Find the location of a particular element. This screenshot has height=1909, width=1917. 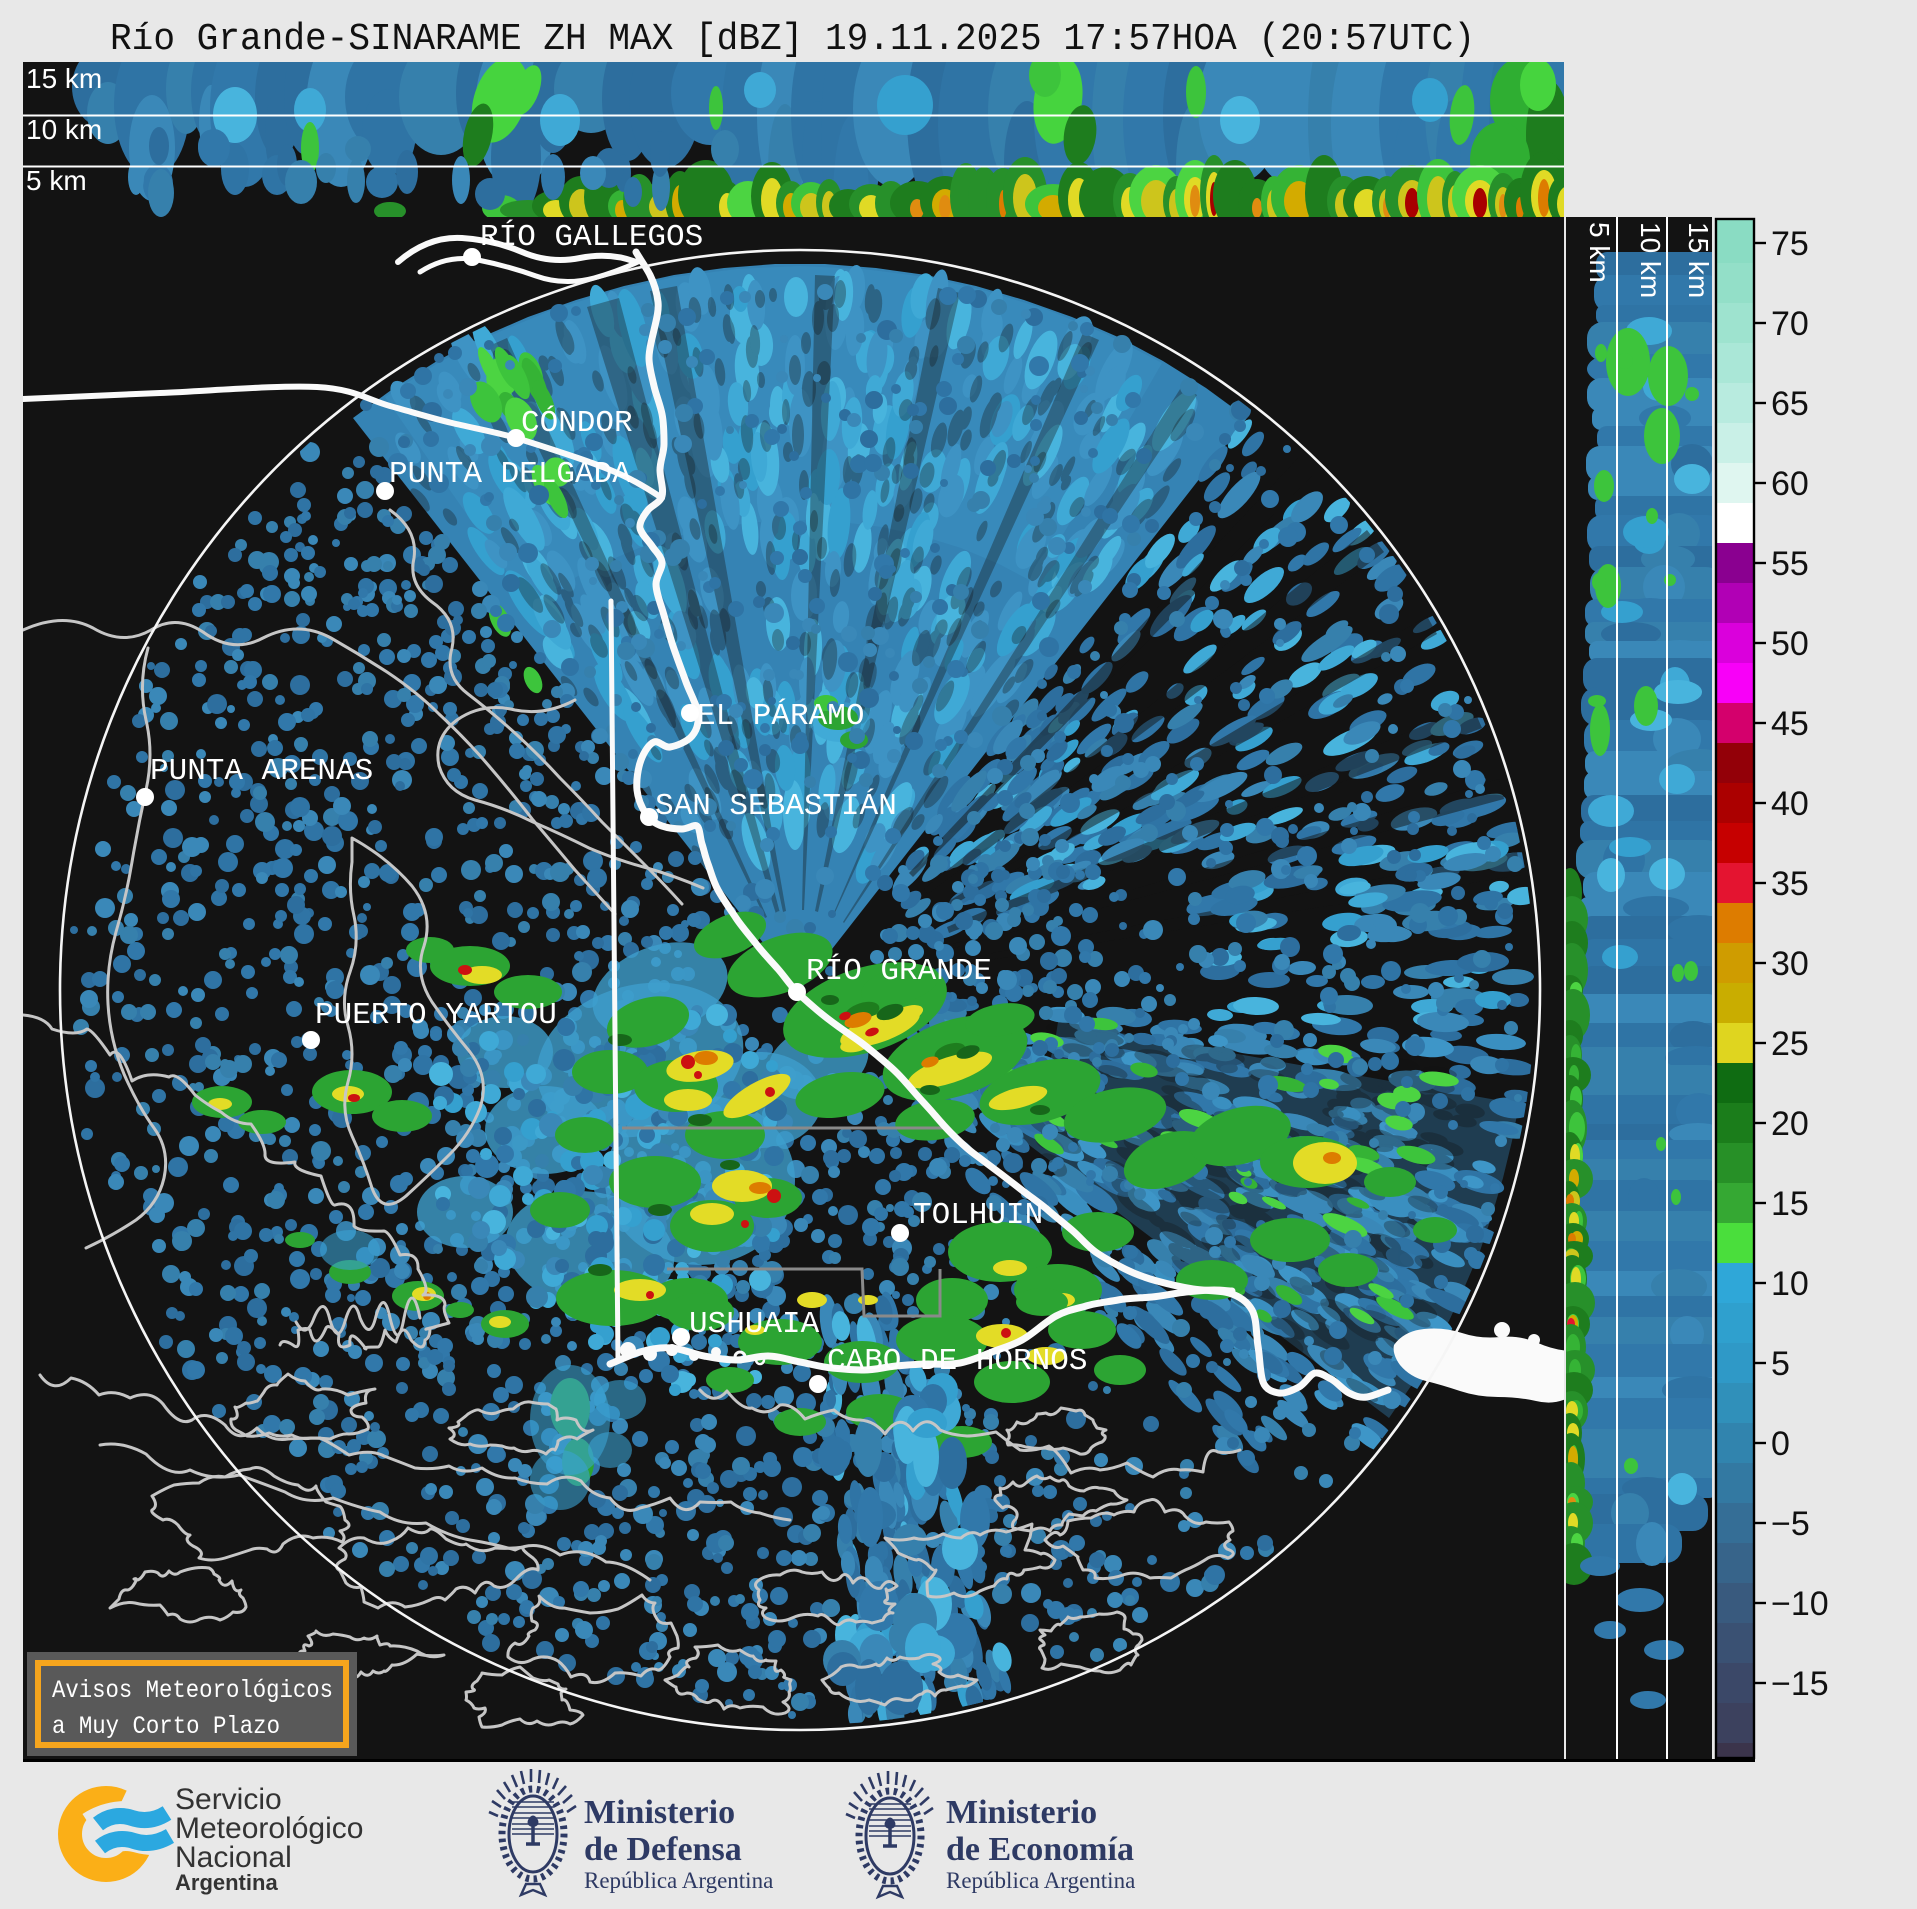

svg-text: TOLHUIN is located at coordinates (978, 1215).